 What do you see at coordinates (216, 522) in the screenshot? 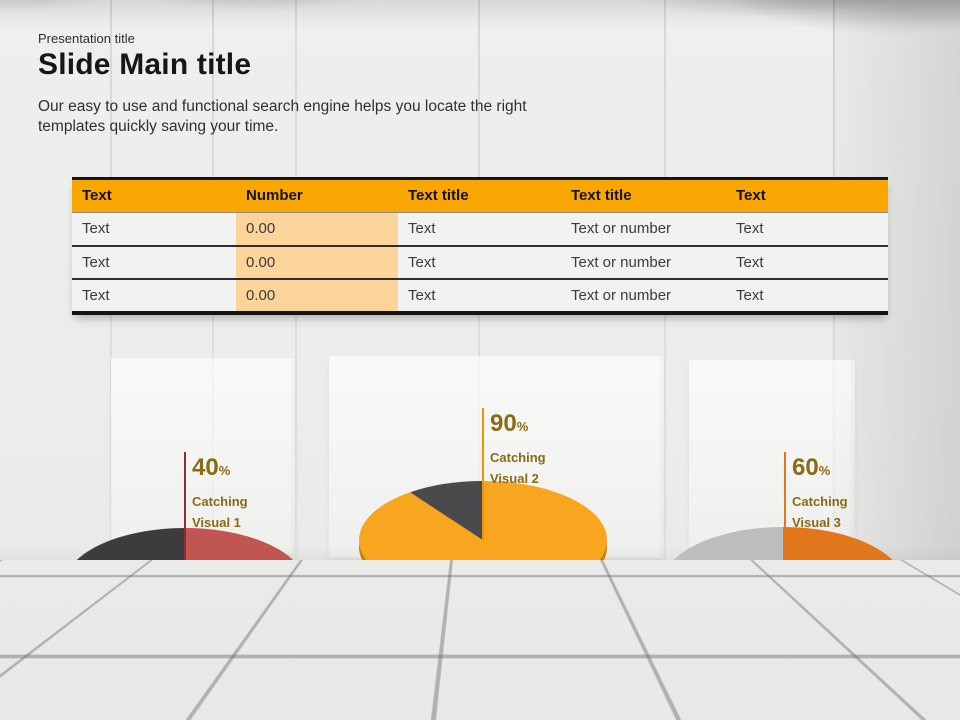
I see `caption-line: Visual 1` at bounding box center [216, 522].